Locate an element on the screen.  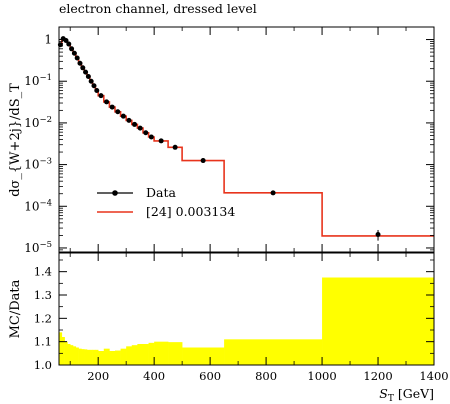
ratio-y-tick-label: 1.2 is located at coordinates (43, 318).